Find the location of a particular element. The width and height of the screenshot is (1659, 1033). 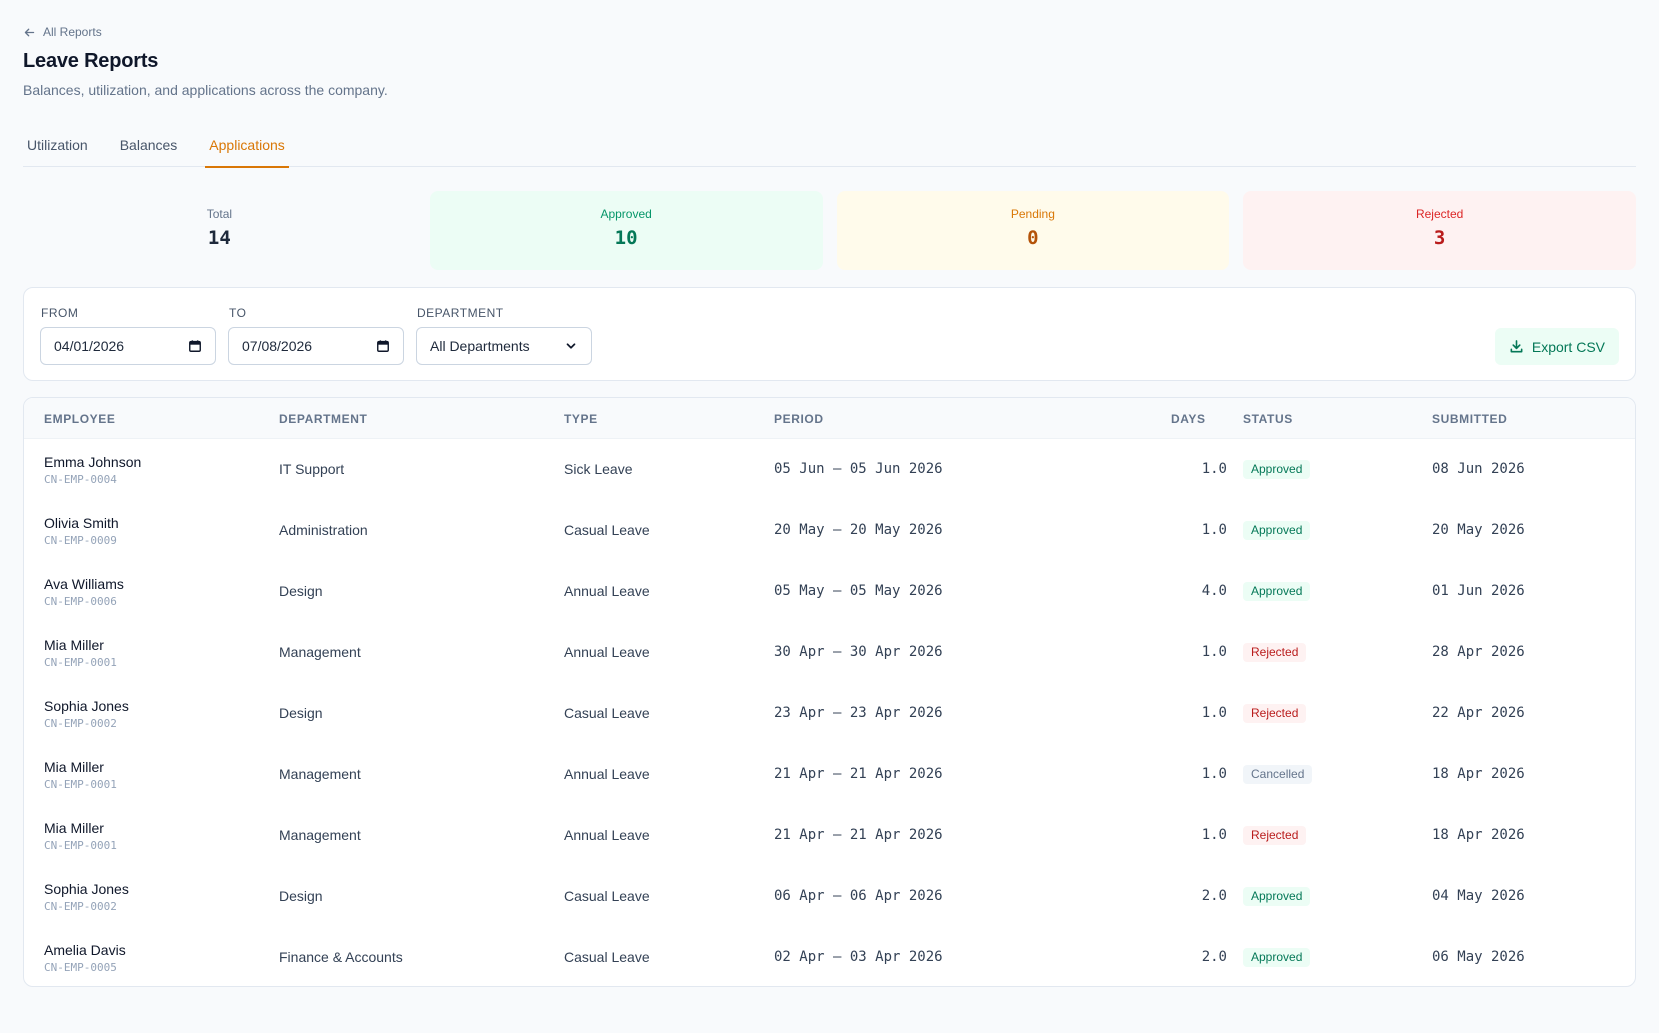

stat-approved-label: Approved is located at coordinates (626, 214).